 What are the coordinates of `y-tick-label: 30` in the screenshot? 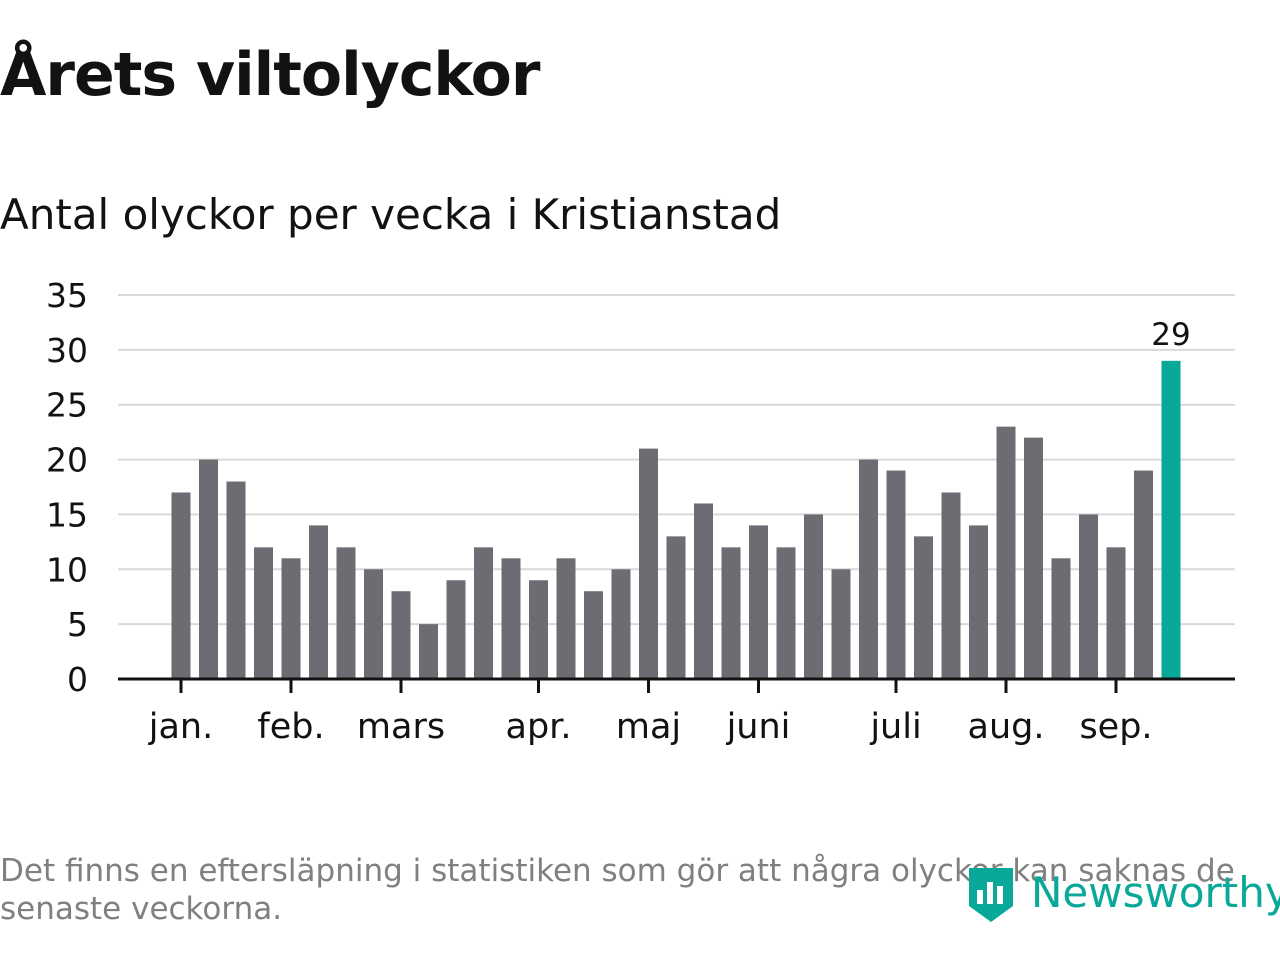 It's located at (67, 350).